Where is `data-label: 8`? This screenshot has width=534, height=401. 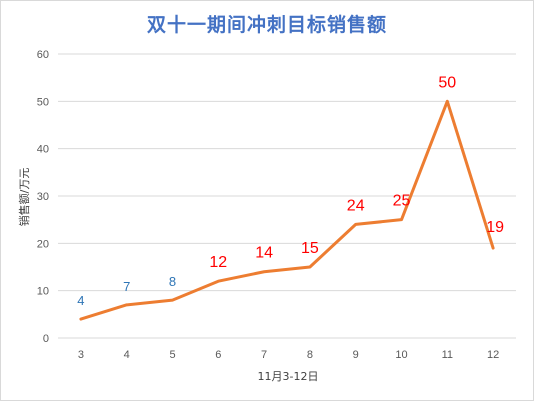
data-label: 8 is located at coordinates (172, 281).